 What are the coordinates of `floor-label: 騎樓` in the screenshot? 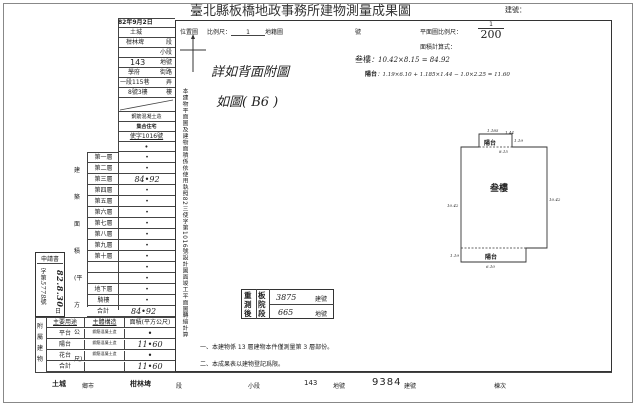 It's located at (103, 300).